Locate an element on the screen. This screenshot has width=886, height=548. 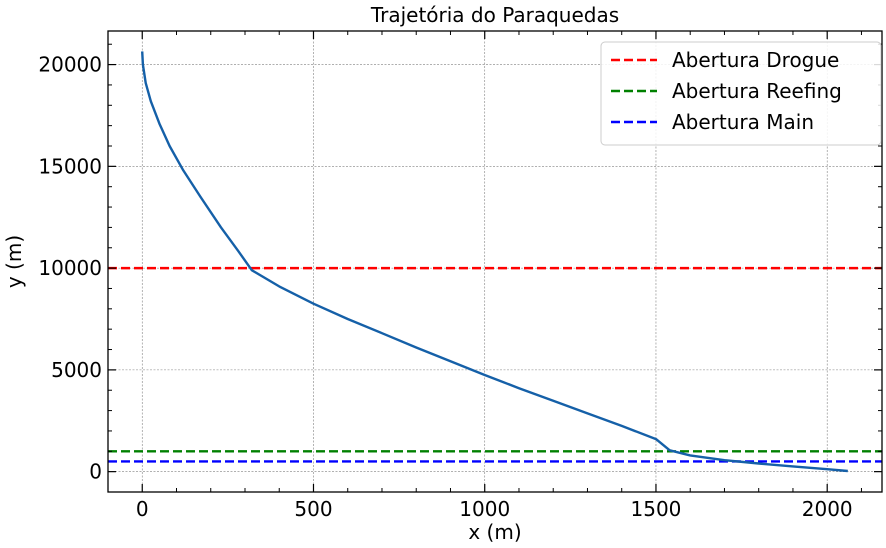
x-tick-label: 1500 is located at coordinates (656, 509).